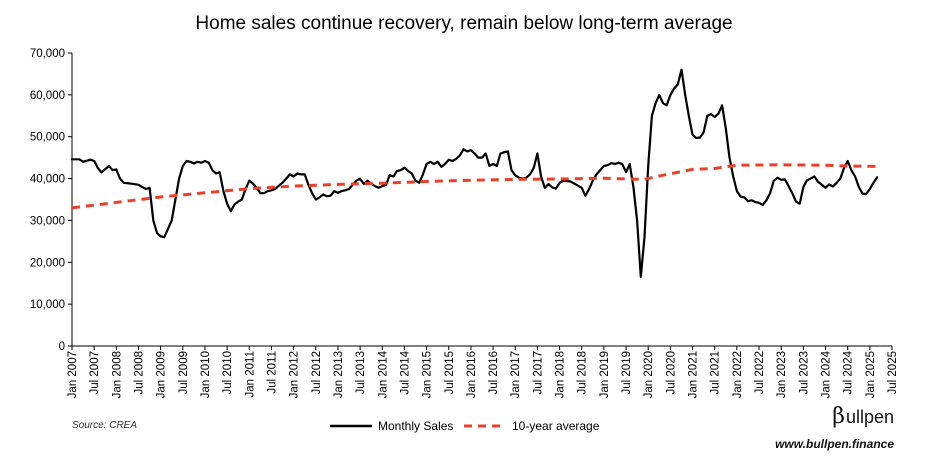  Describe the element at coordinates (834, 444) in the screenshot. I see `brand-url: www.bullpen.finance` at that location.